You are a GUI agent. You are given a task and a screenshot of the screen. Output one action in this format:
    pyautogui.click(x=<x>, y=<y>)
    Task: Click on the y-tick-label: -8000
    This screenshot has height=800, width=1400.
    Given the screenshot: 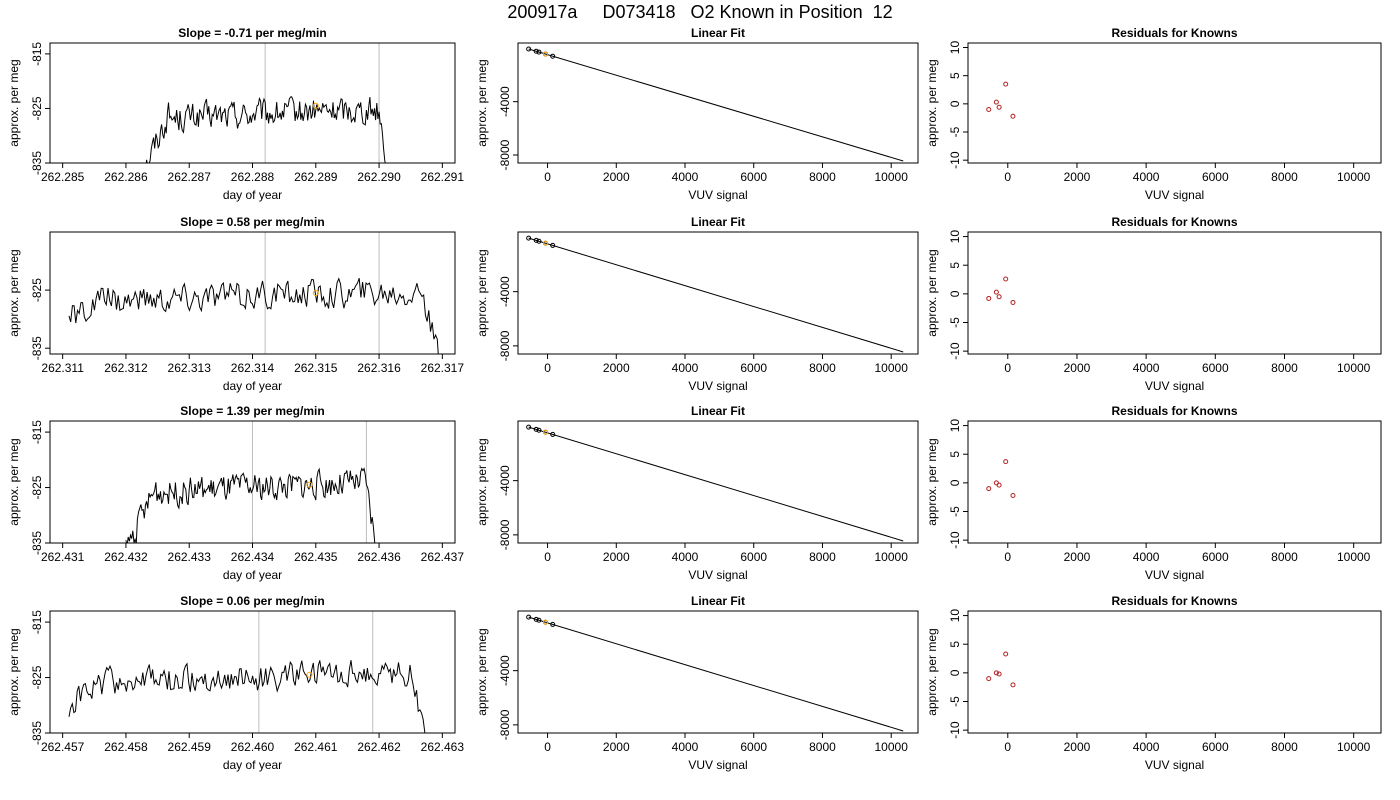 What is the action you would take?
    pyautogui.click(x=505, y=534)
    